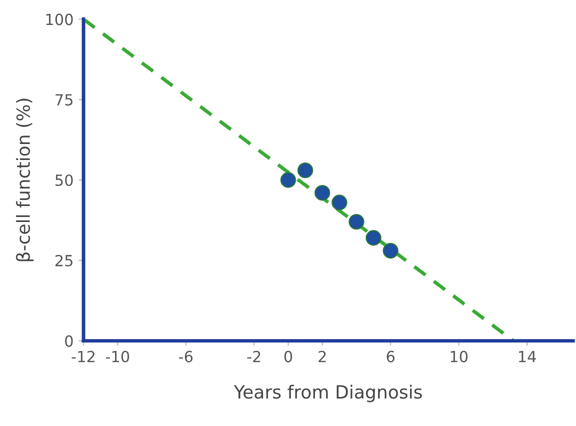 The width and height of the screenshot is (576, 426). Describe the element at coordinates (527, 356) in the screenshot. I see `x-tick-label: 14` at that location.